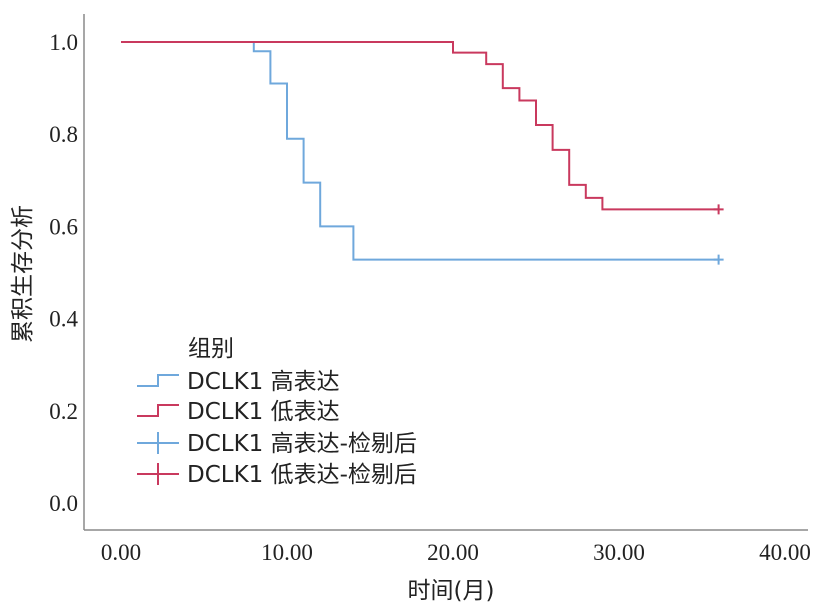 The image size is (839, 609). What do you see at coordinates (63, 134) in the screenshot?
I see `y-tick-label: 0.8` at bounding box center [63, 134].